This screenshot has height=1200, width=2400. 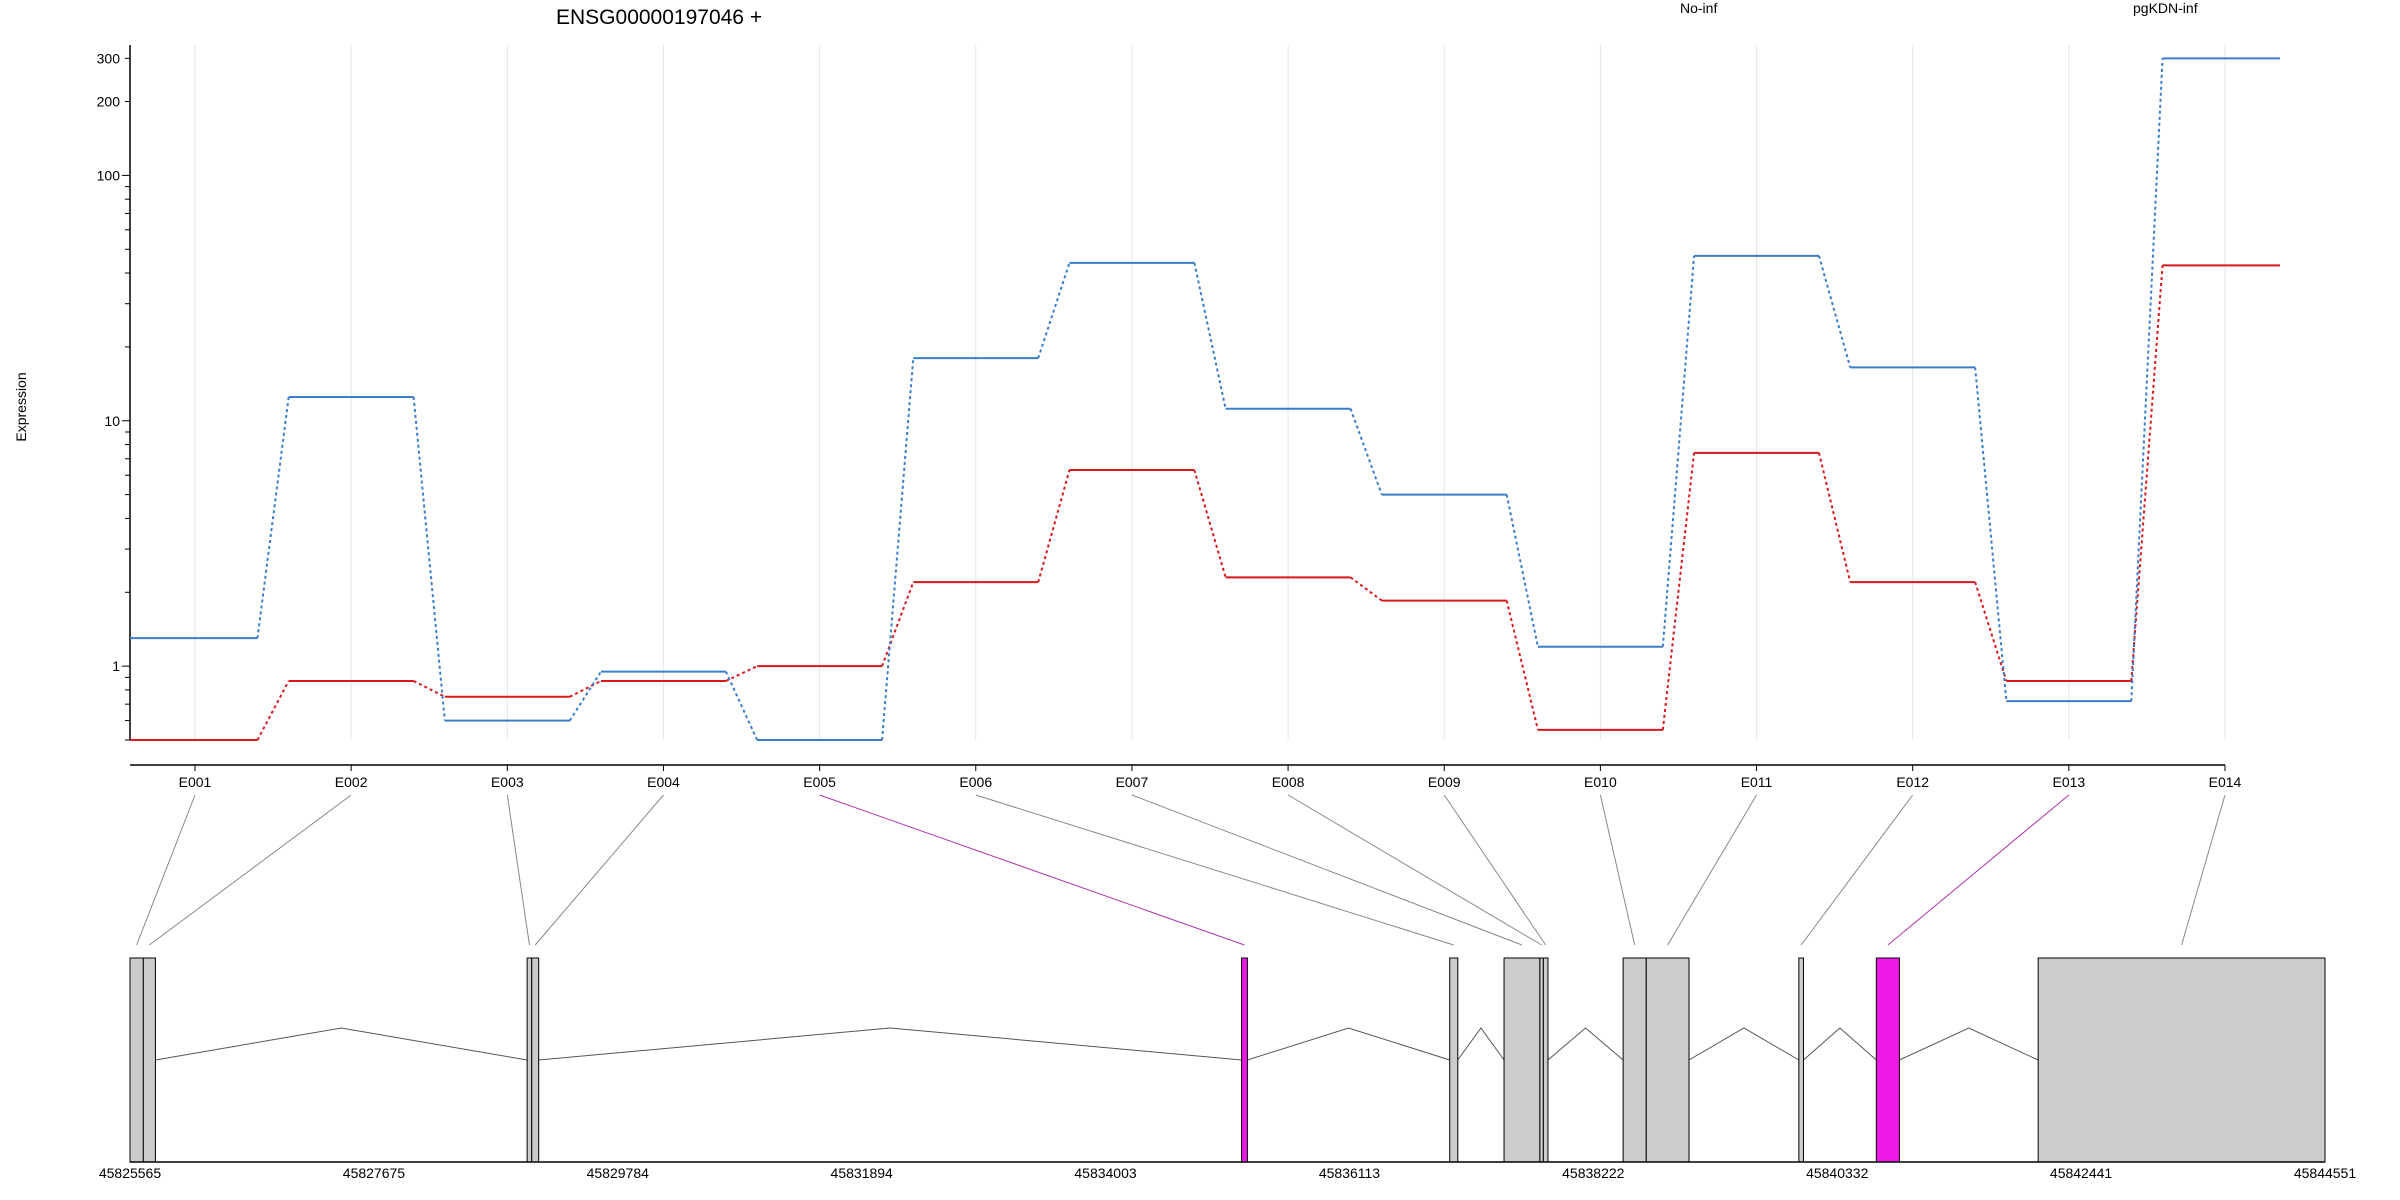 I want to click on y-axis-label: Expression, so click(x=21, y=406).